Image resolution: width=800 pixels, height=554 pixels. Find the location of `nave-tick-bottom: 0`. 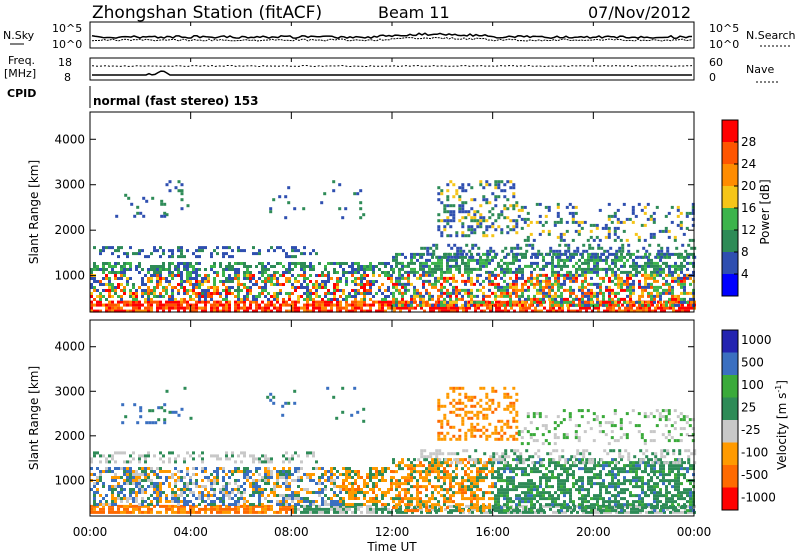

nave-tick-bottom: 0 is located at coordinates (712, 77).